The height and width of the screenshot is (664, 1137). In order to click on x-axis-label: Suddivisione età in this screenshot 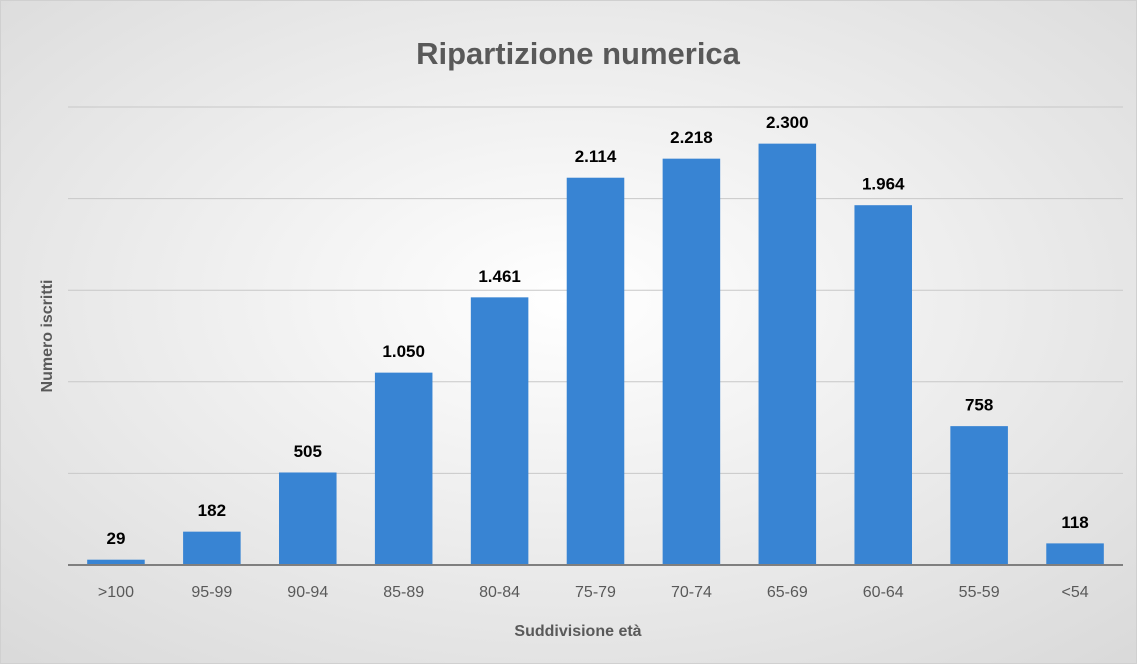, I will do `click(577, 631)`.